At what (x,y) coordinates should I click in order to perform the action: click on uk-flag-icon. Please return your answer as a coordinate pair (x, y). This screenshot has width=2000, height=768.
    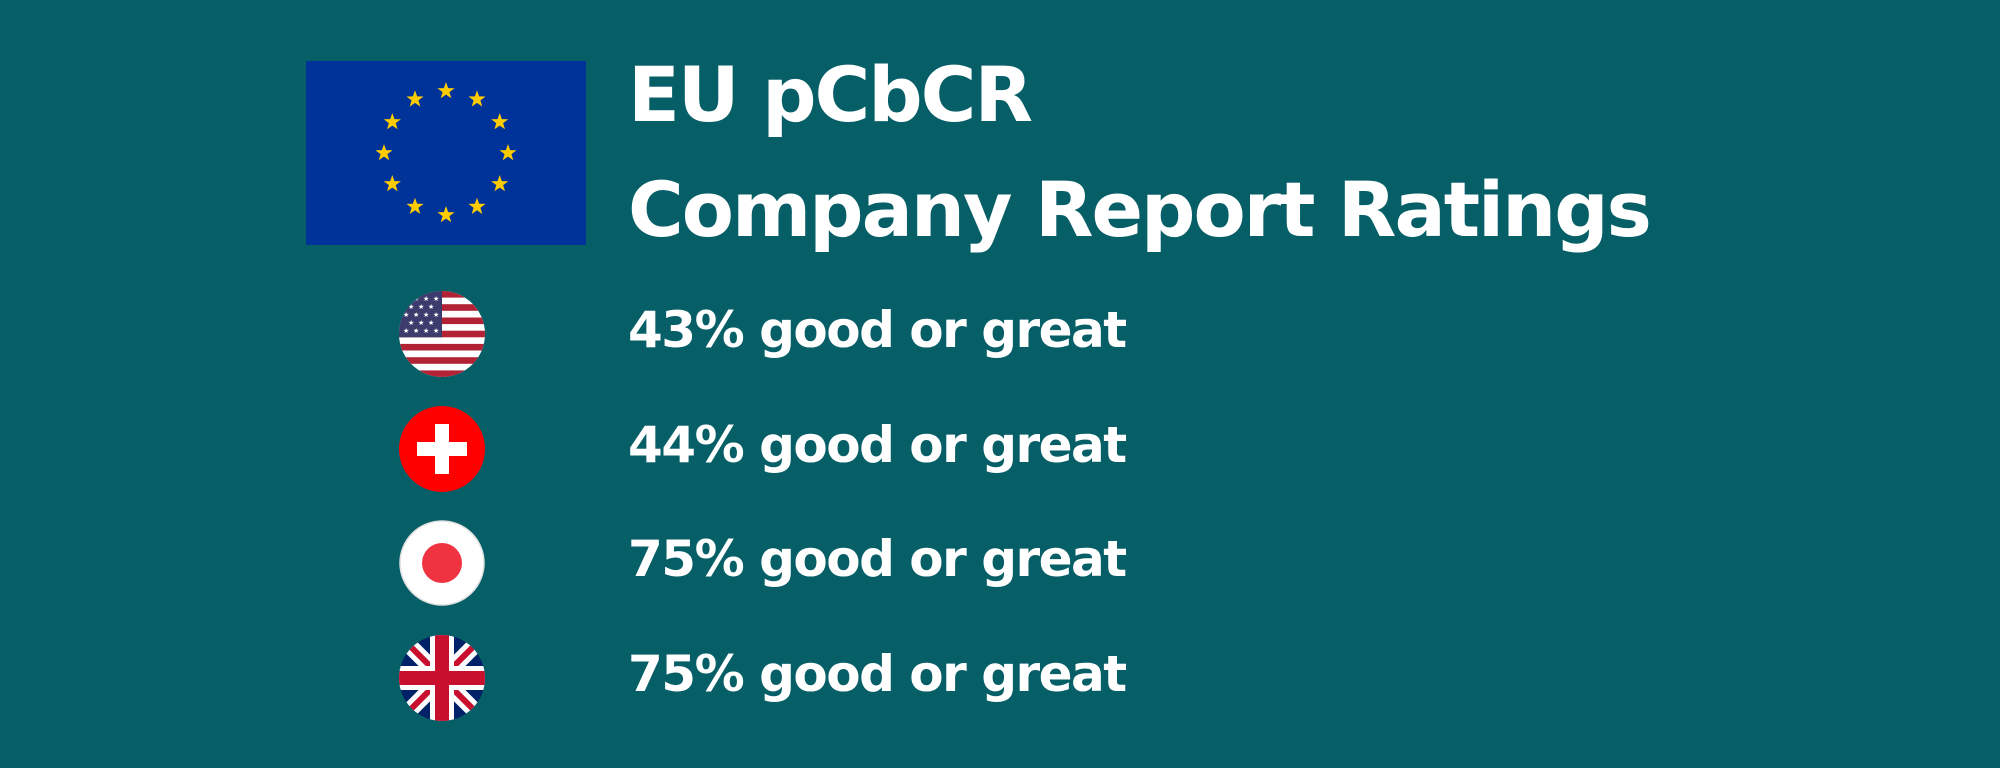
    Looking at the image, I should click on (442, 678).